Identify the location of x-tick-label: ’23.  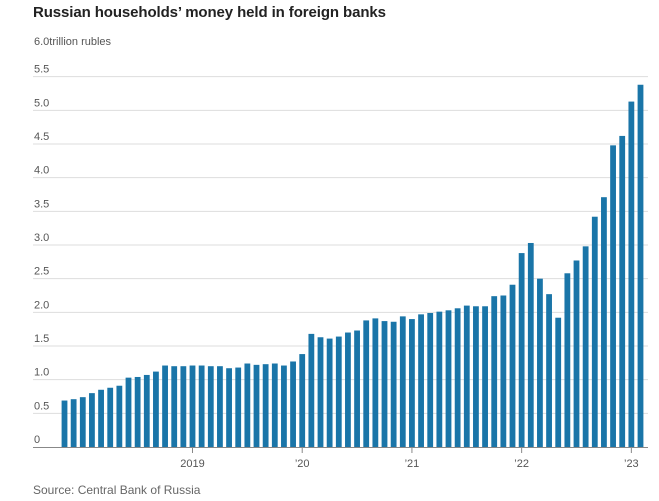
(631, 464).